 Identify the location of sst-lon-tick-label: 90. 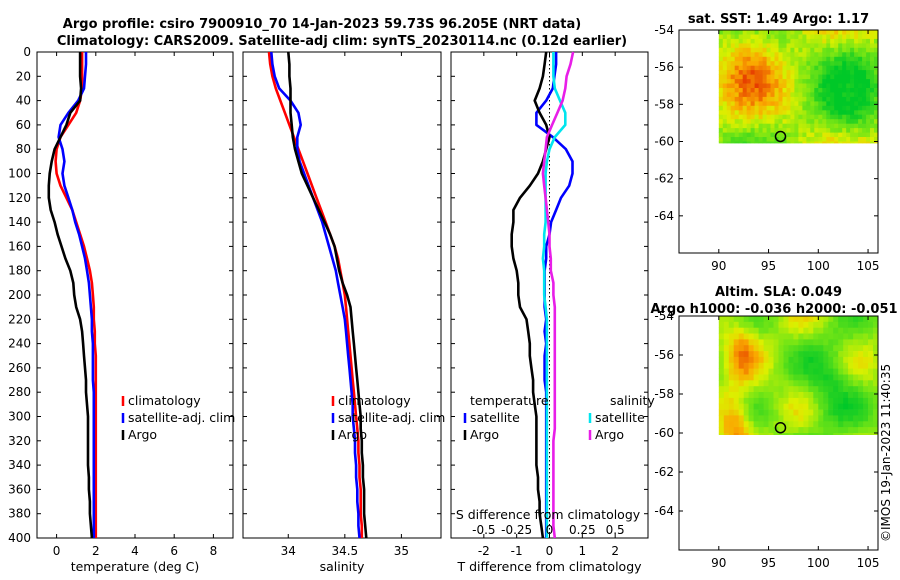
(718, 266).